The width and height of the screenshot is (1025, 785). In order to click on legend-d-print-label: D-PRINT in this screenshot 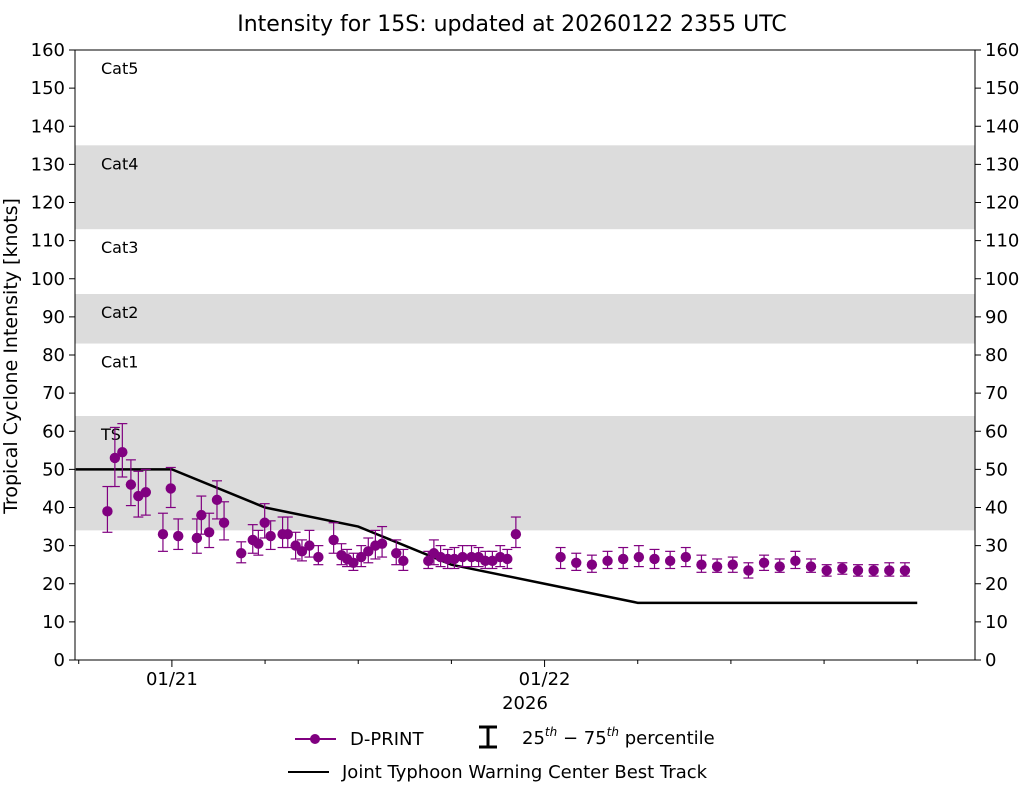, I will do `click(387, 739)`.